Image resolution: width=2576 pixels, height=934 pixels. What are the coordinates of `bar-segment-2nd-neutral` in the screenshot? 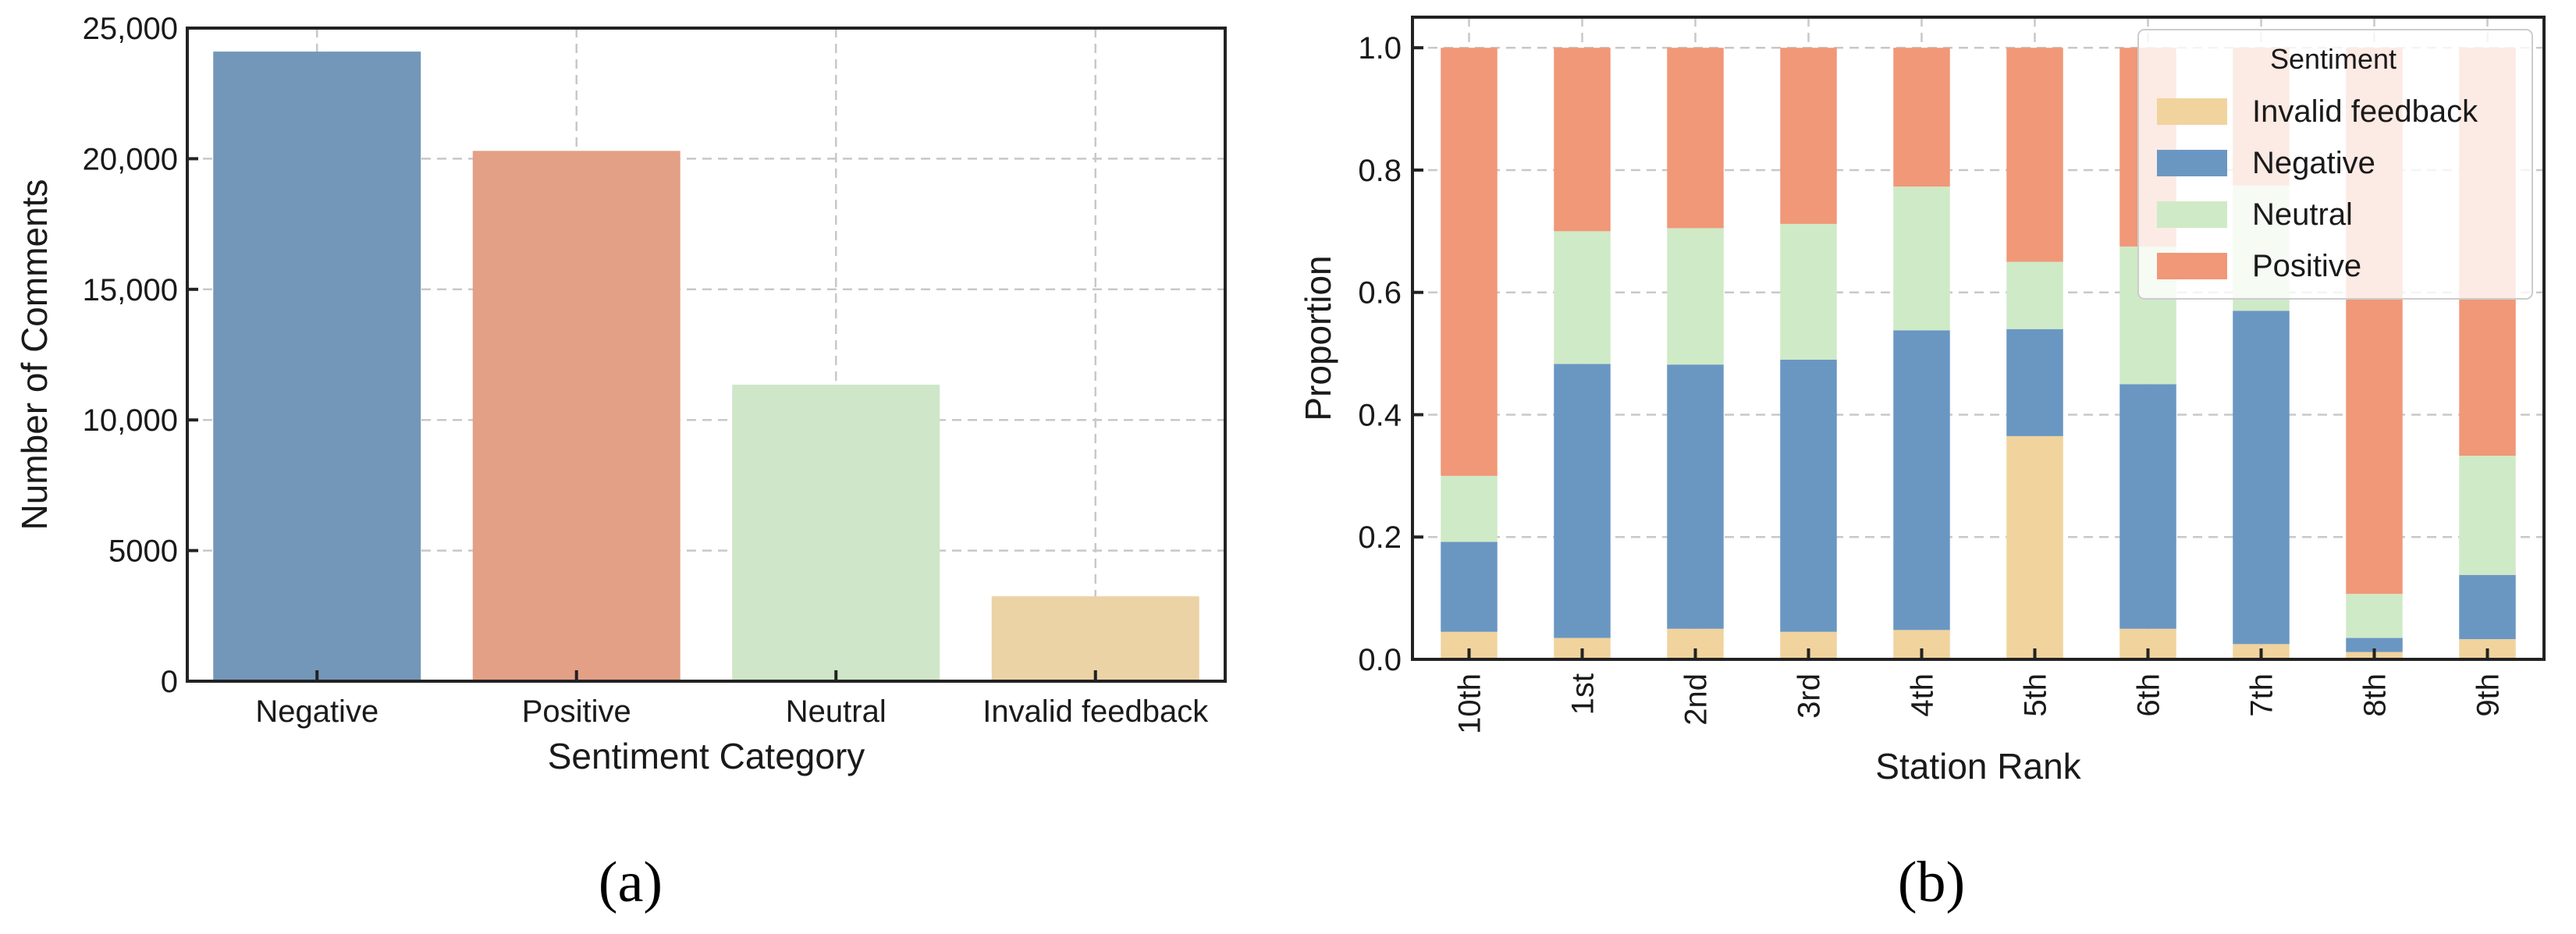 It's located at (1695, 296).